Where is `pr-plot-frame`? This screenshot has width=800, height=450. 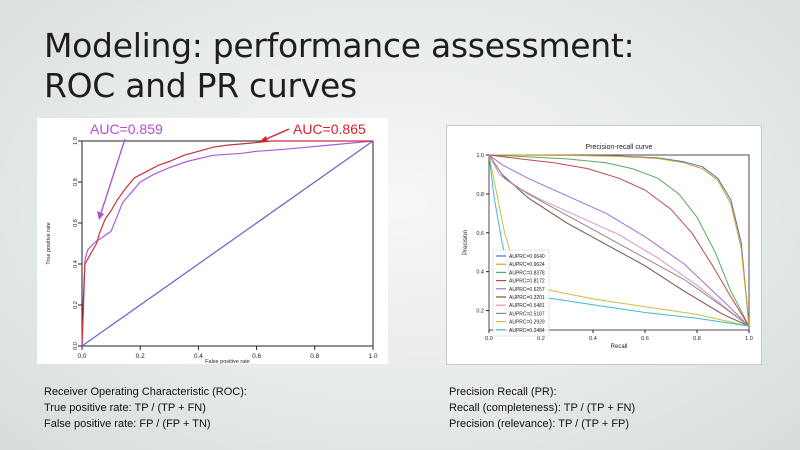
pr-plot-frame is located at coordinates (619, 242).